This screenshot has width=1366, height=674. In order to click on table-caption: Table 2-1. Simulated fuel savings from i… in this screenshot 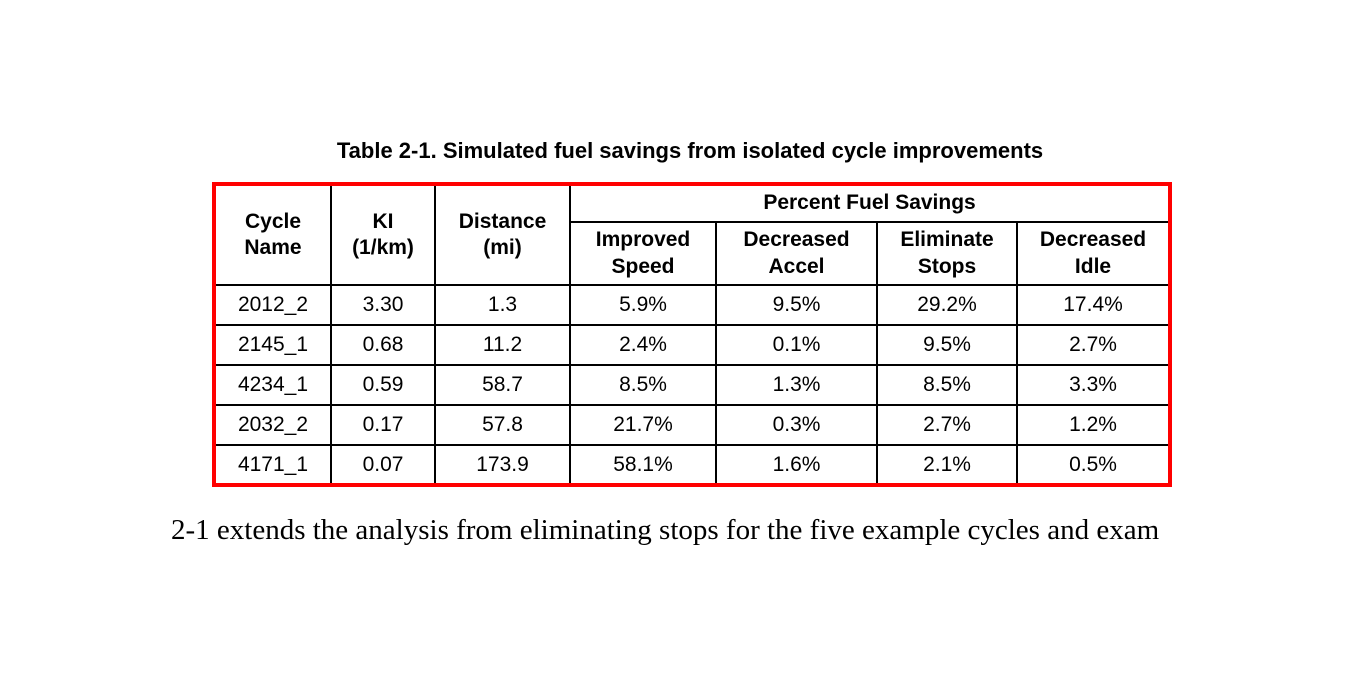, I will do `click(690, 150)`.